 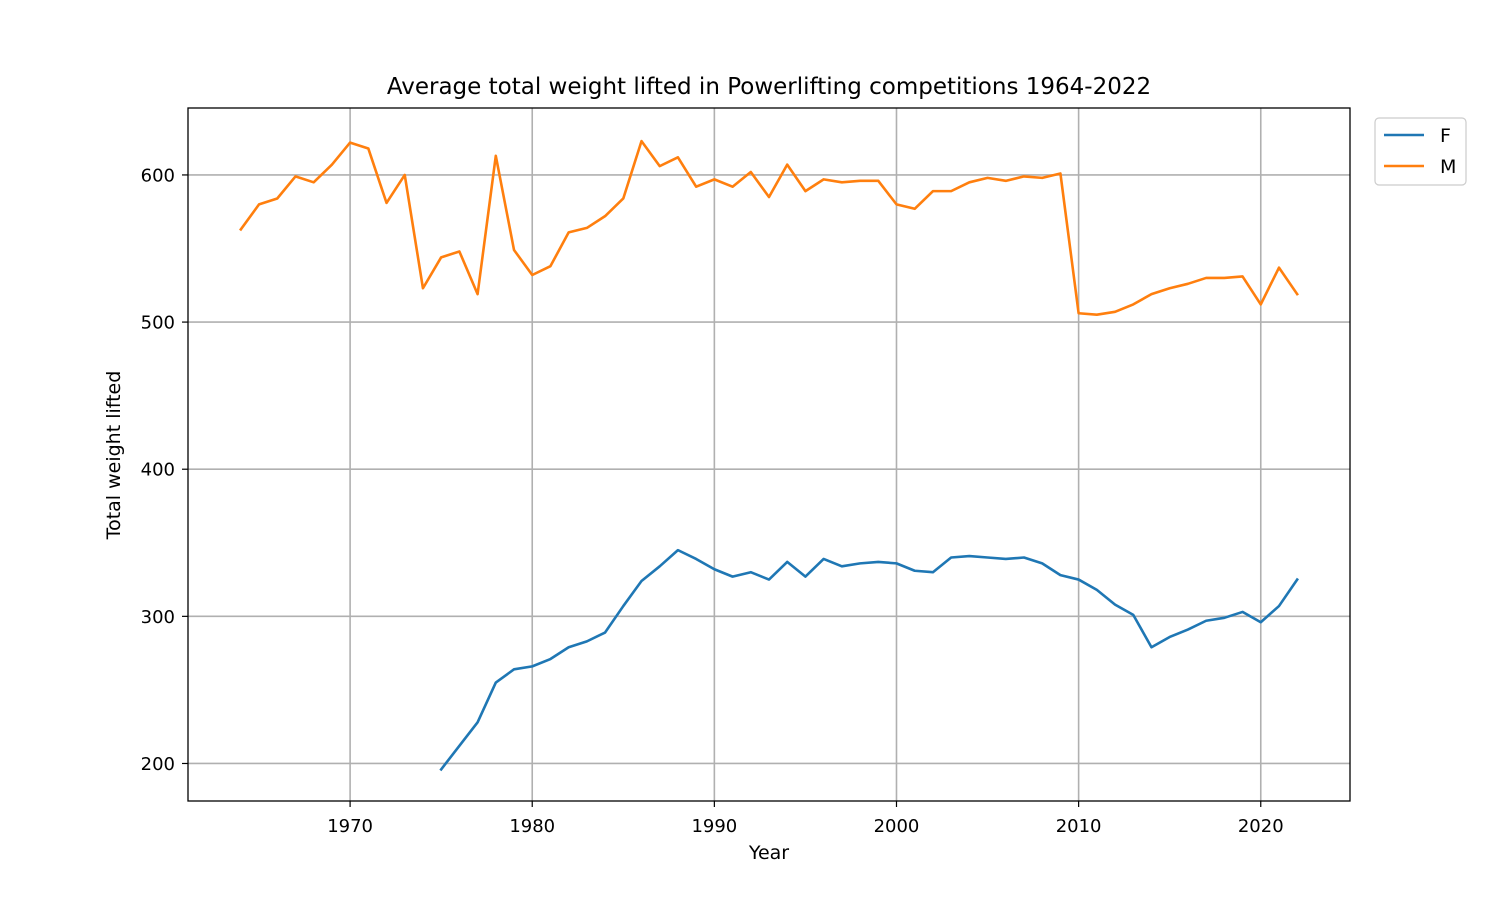 I want to click on legend-label-m: M, so click(x=1448, y=167).